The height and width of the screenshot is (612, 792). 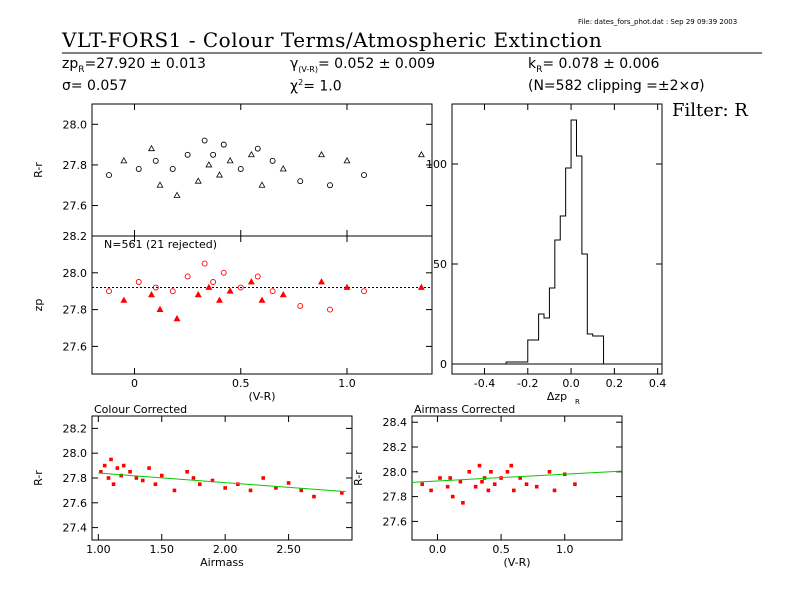 What do you see at coordinates (557, 396) in the screenshot?
I see `x-axis-label: Δzp` at bounding box center [557, 396].